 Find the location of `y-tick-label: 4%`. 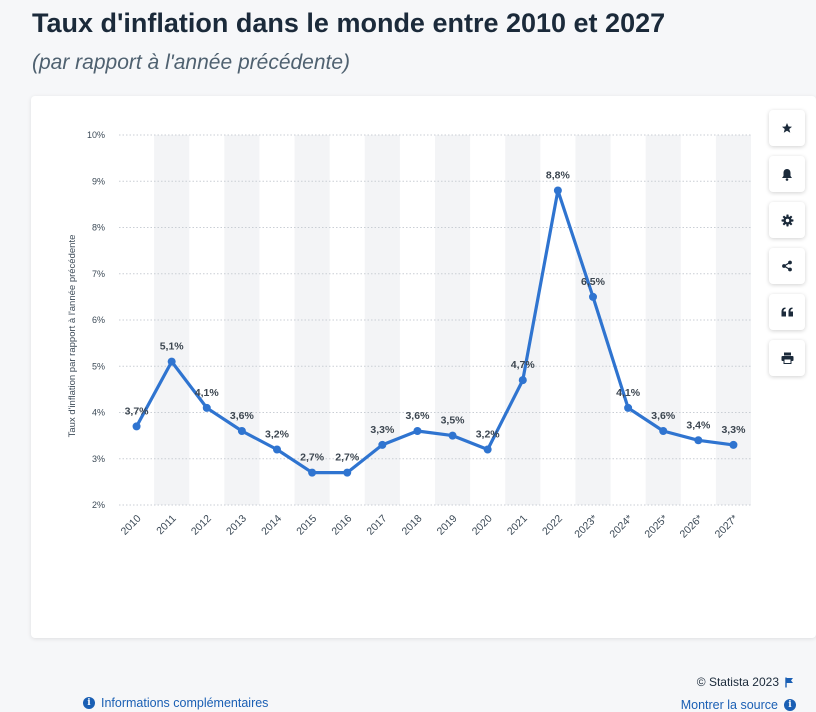

y-tick-label: 4% is located at coordinates (98, 413).